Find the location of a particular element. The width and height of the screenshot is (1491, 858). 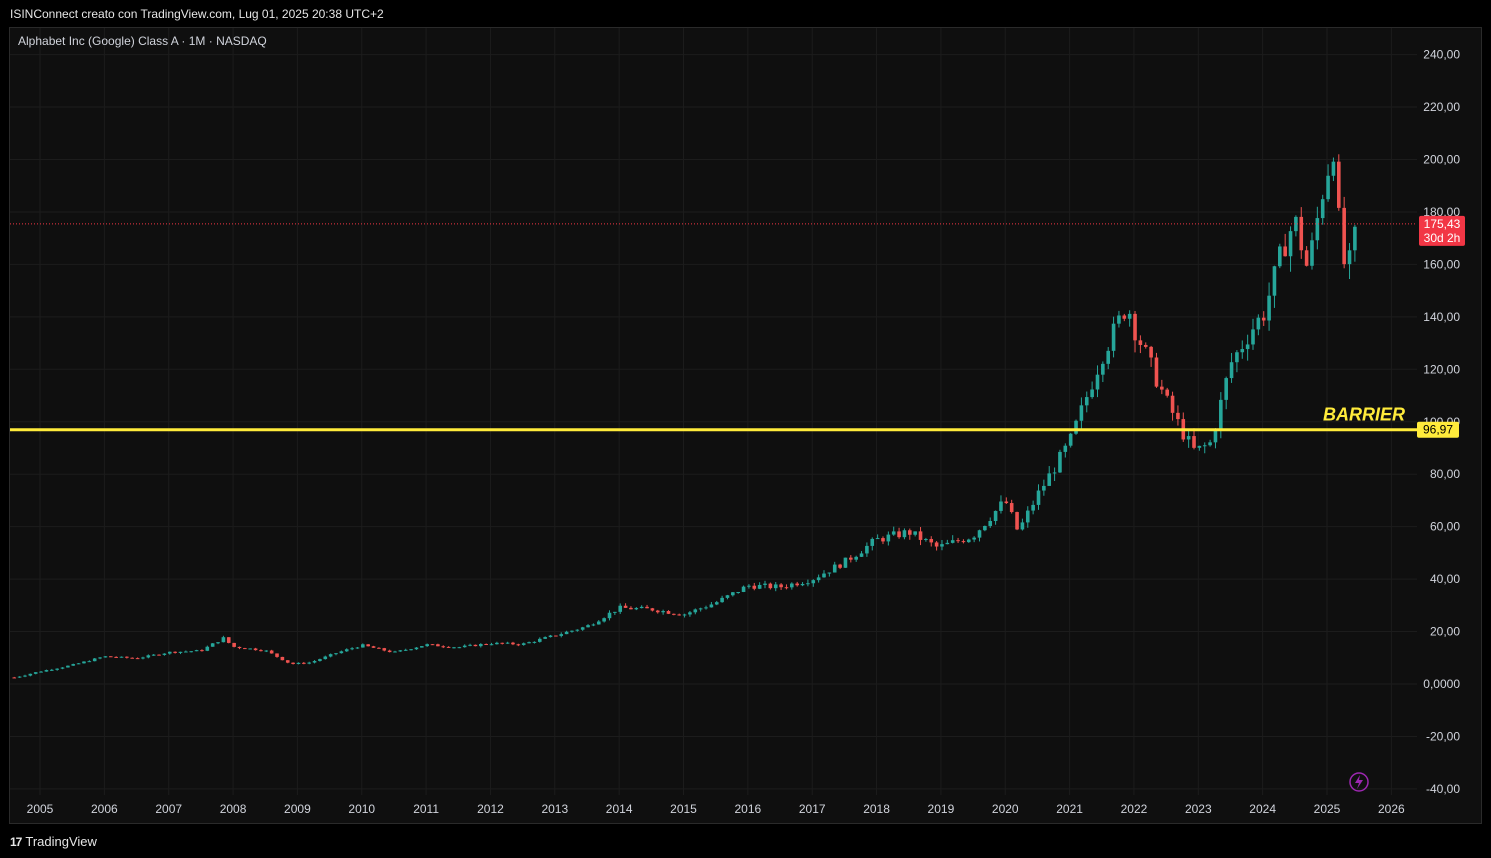

tradingview-logo: 17 TradingView is located at coordinates (53, 841).